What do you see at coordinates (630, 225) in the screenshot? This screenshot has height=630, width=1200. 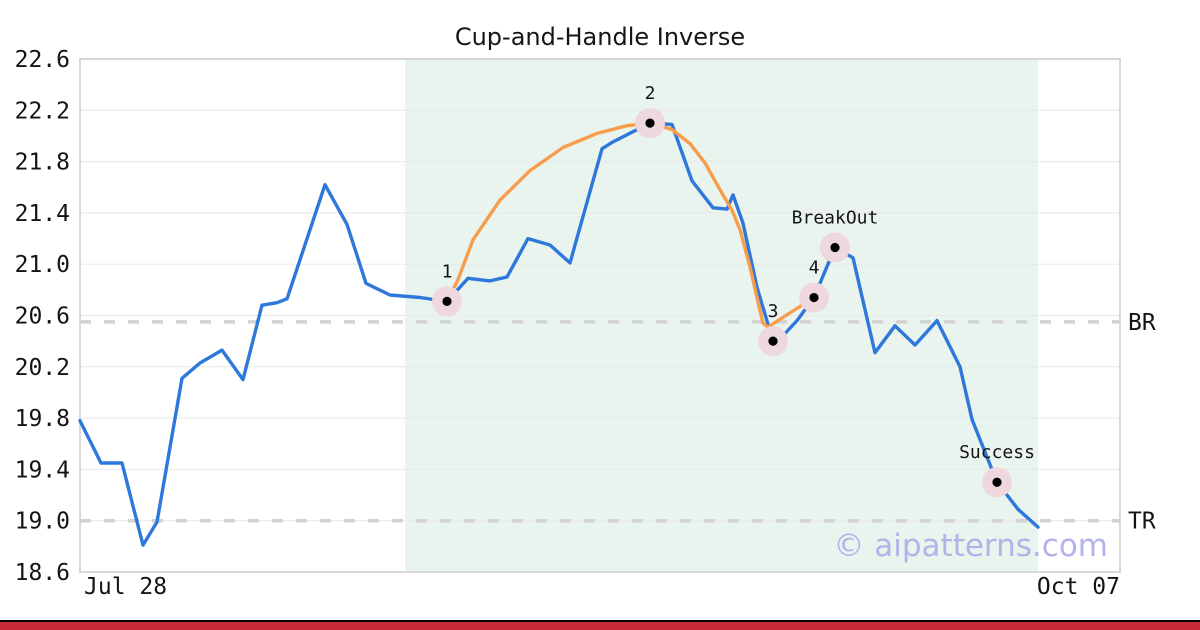 I see `pattern-overlay-line` at bounding box center [630, 225].